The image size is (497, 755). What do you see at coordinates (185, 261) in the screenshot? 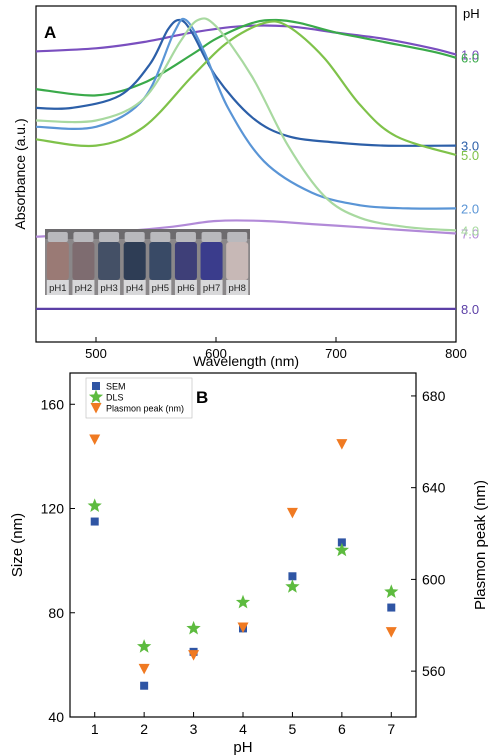
I see `vial-pH6` at bounding box center [185, 261].